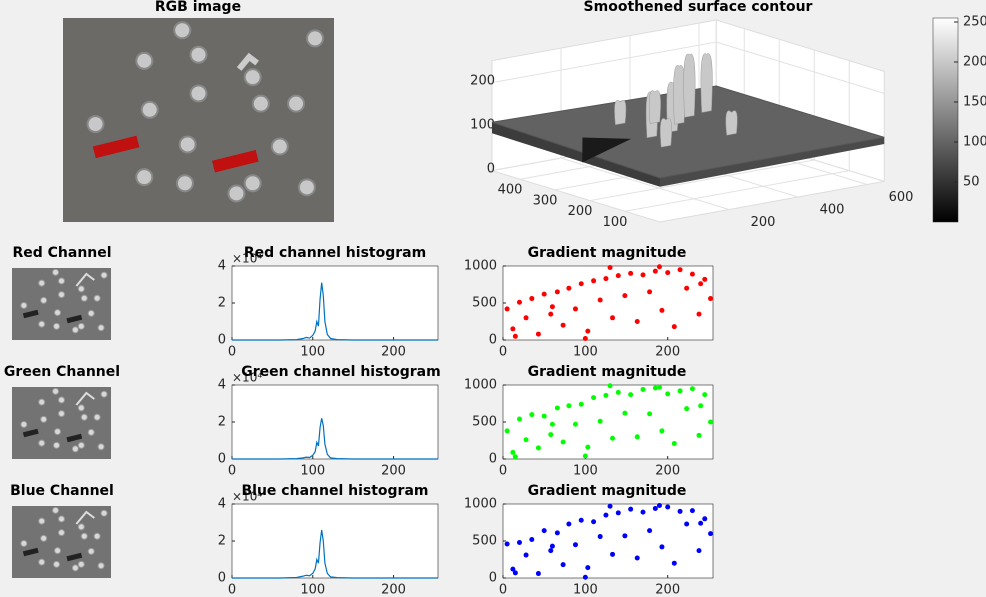 Image resolution: width=986 pixels, height=597 pixels. What do you see at coordinates (484, 303) in the screenshot?
I see `y-tick-label: 500` at bounding box center [484, 303].